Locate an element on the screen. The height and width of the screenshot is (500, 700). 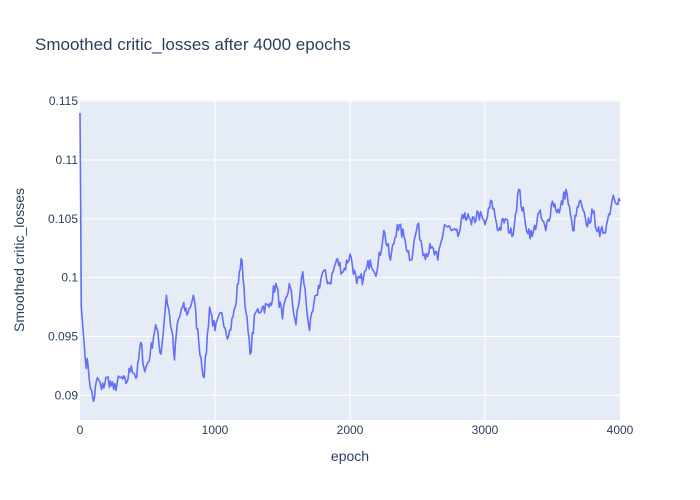
x-tick-label: 1000 is located at coordinates (215, 430).